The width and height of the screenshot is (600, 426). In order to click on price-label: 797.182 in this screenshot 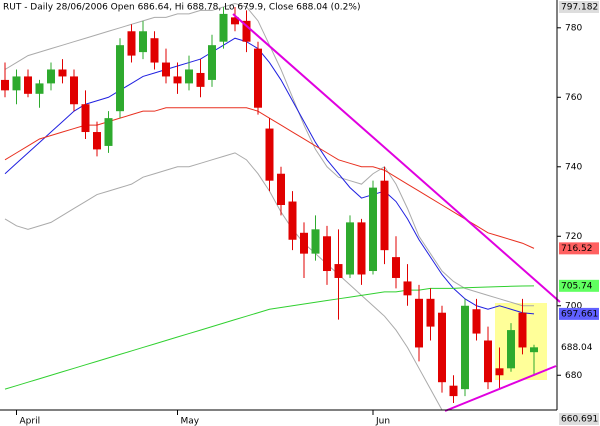, I will do `click(579, 8)`.